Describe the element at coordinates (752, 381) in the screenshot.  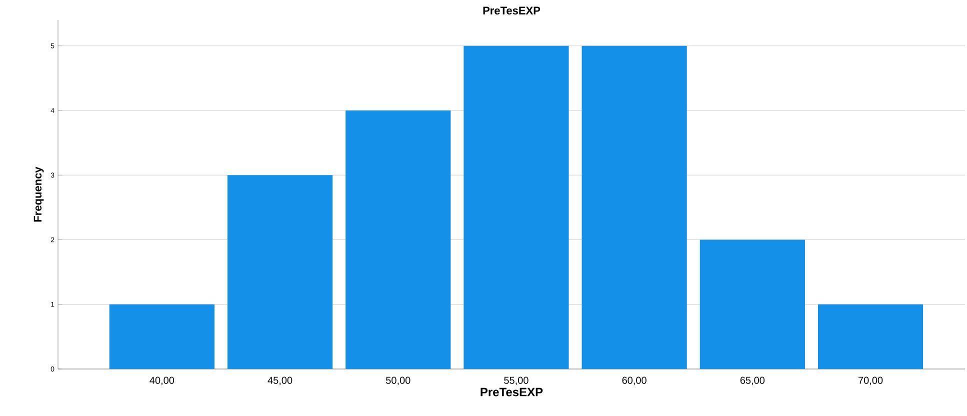
I see `x-tick-label: 65,00` at that location.